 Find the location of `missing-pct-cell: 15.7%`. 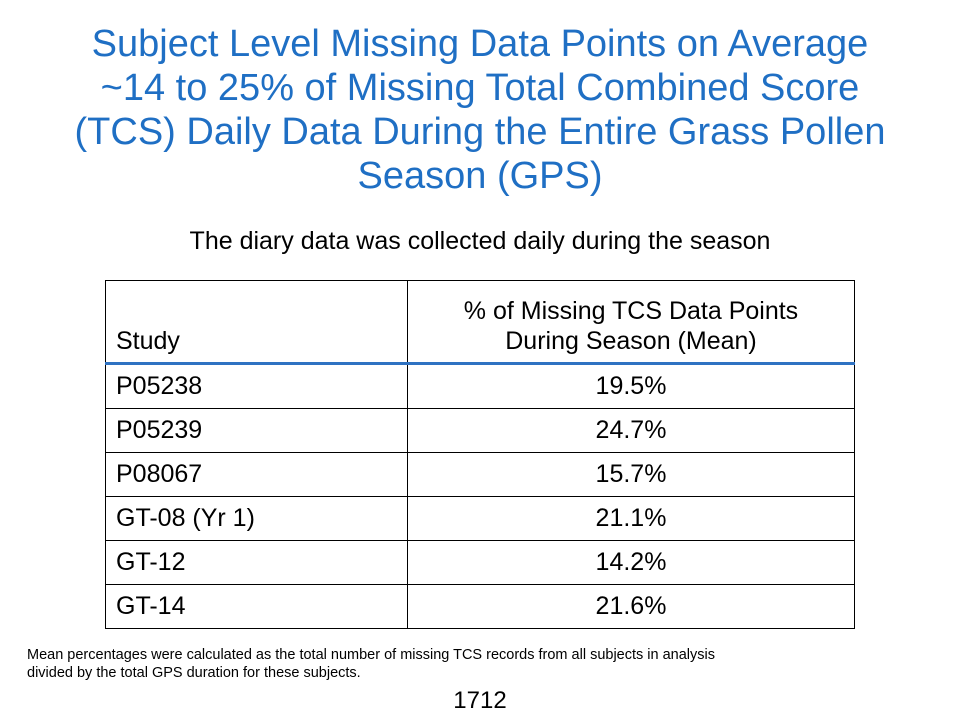

missing-pct-cell: 15.7% is located at coordinates (631, 474).